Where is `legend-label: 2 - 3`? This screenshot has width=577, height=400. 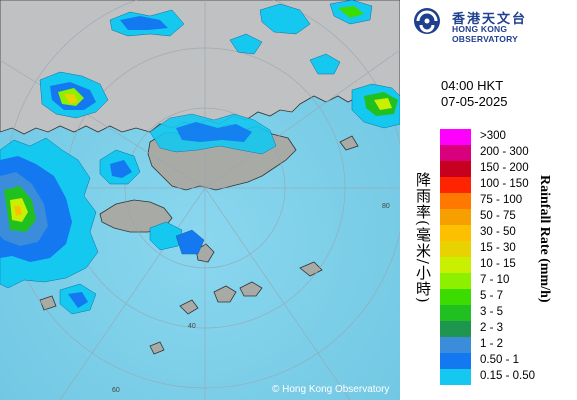
legend-label: 2 - 3 is located at coordinates (492, 328).